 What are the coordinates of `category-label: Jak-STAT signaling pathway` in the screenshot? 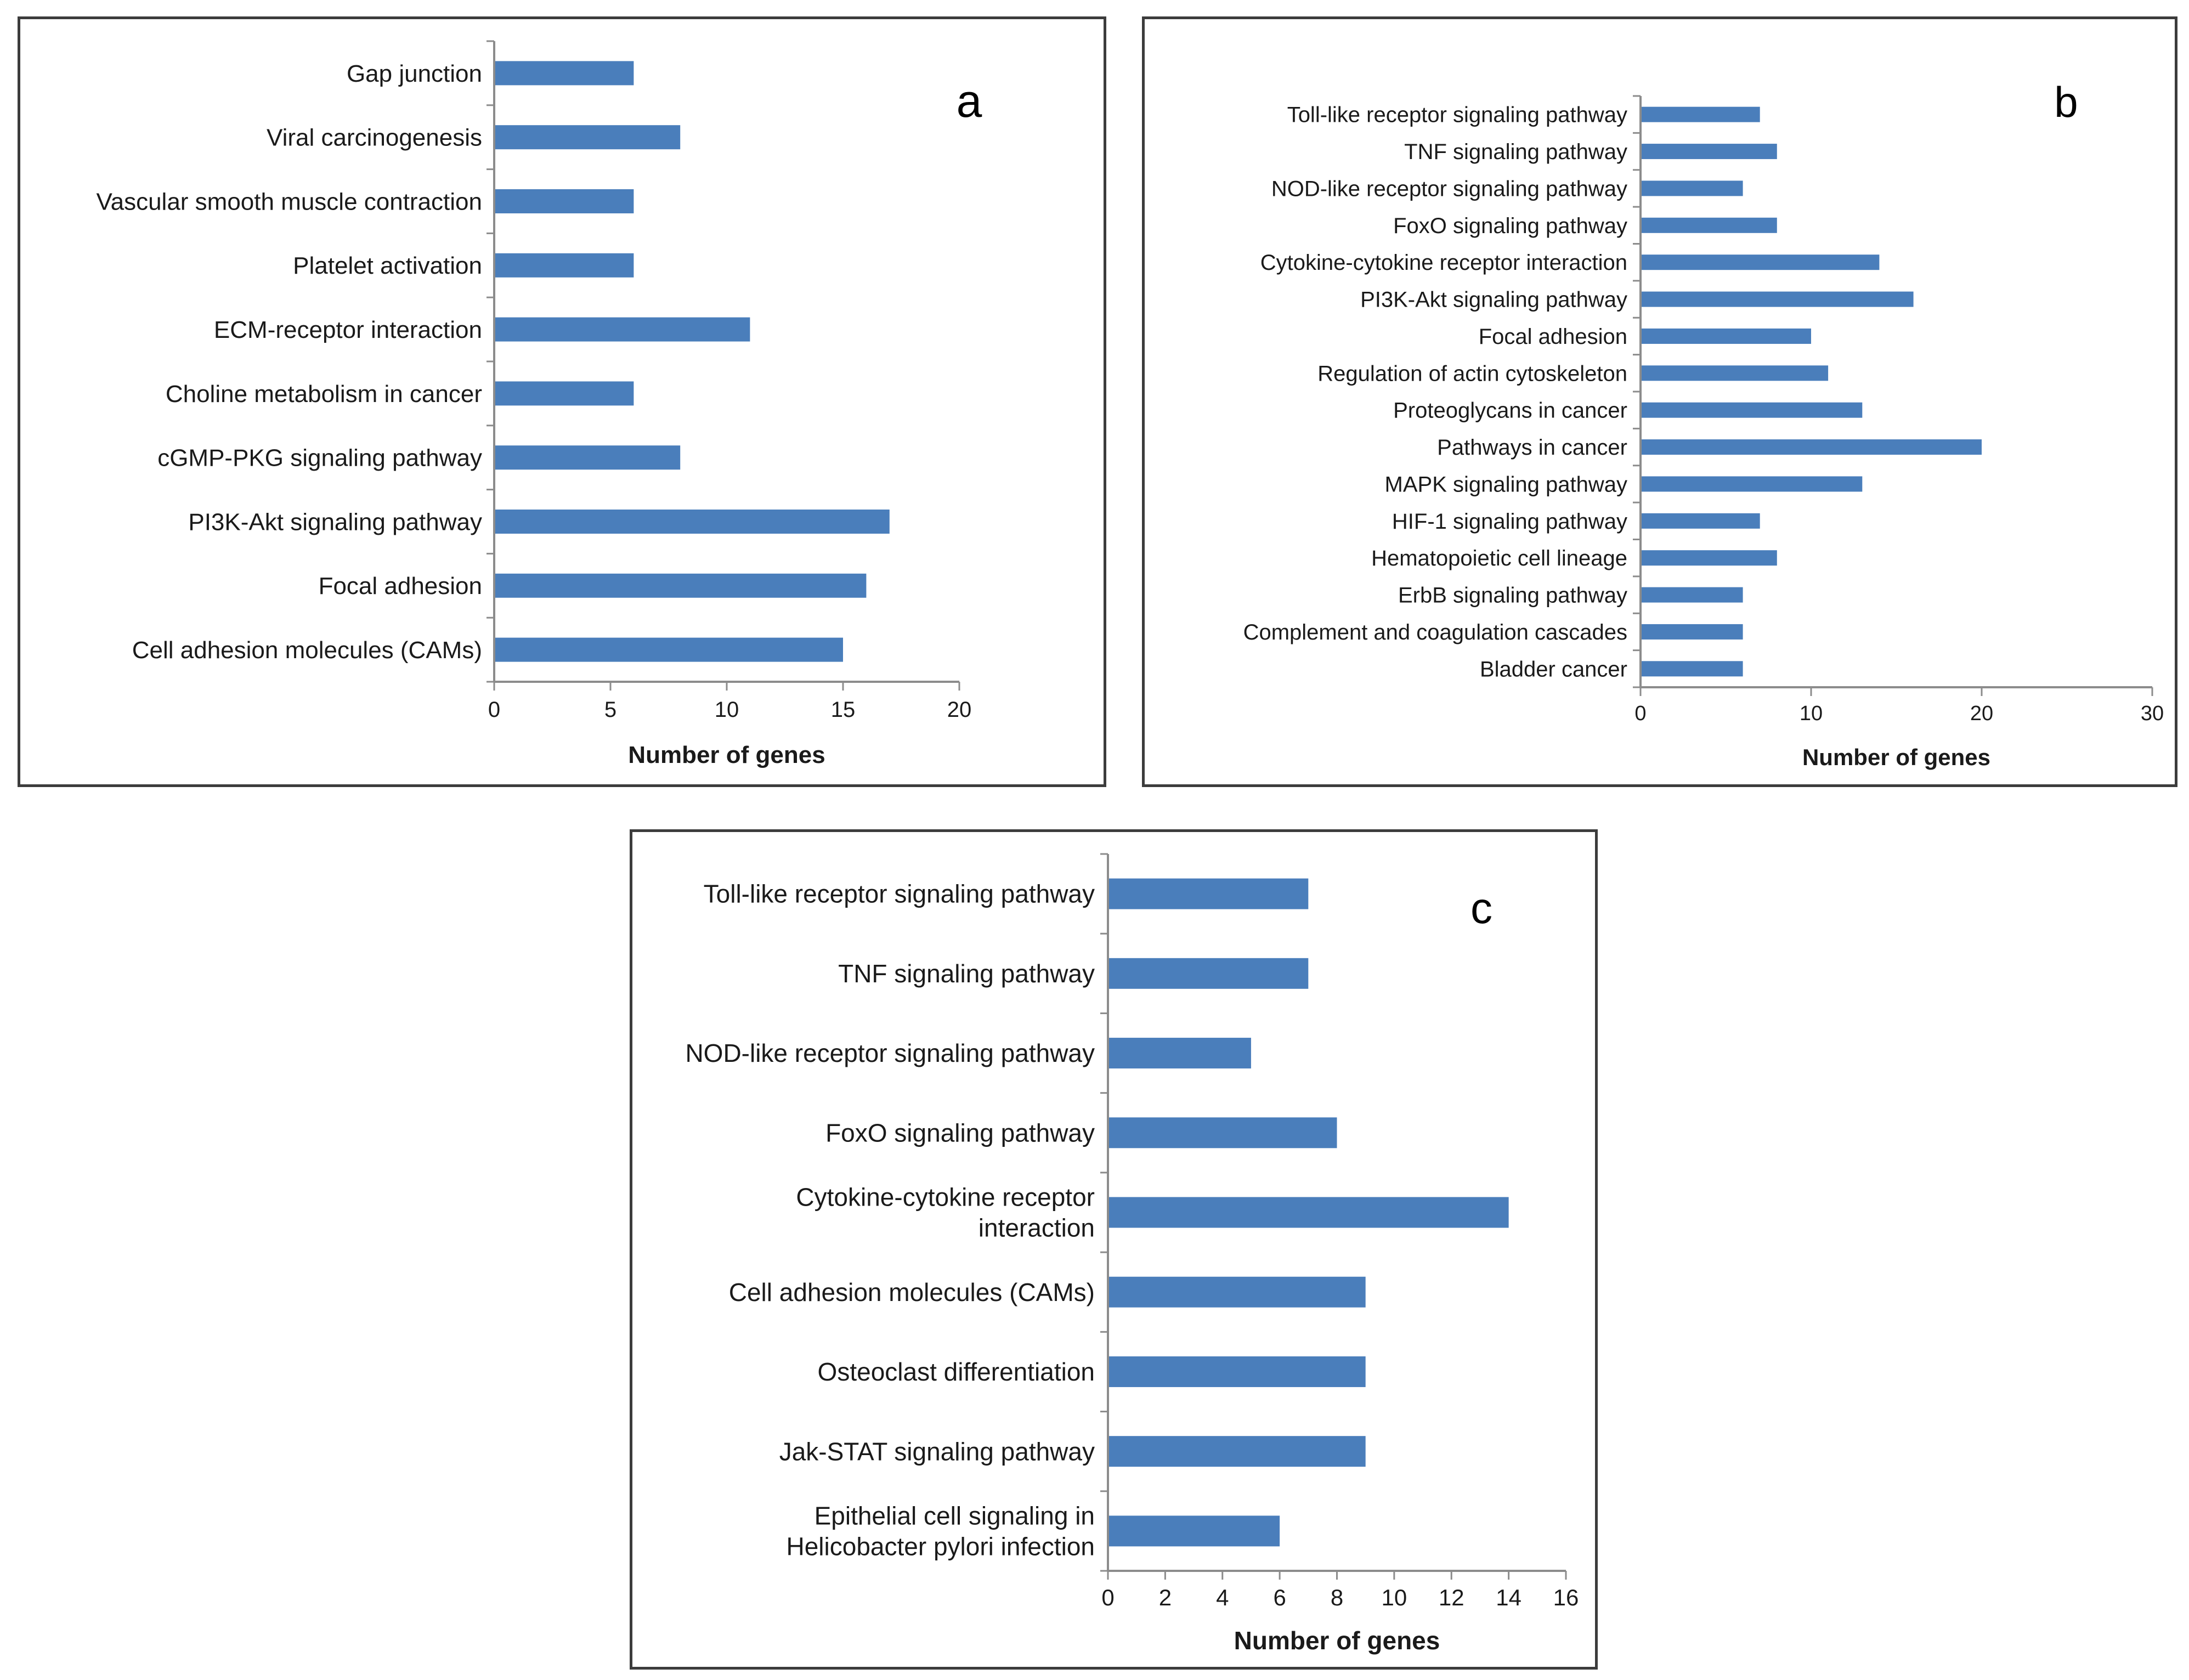 It's located at (937, 1451).